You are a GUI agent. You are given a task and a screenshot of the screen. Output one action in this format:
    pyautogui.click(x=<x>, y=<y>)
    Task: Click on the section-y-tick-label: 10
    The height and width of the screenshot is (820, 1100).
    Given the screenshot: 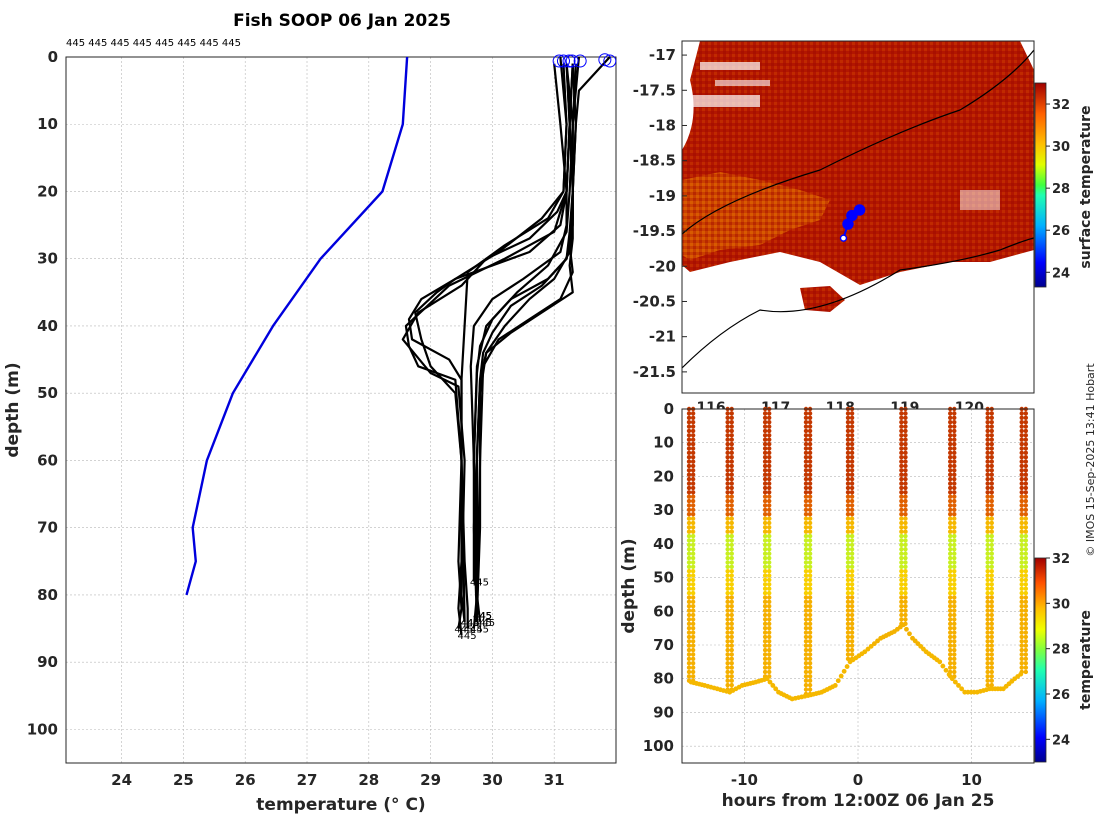 What is the action you would take?
    pyautogui.click(x=663, y=443)
    